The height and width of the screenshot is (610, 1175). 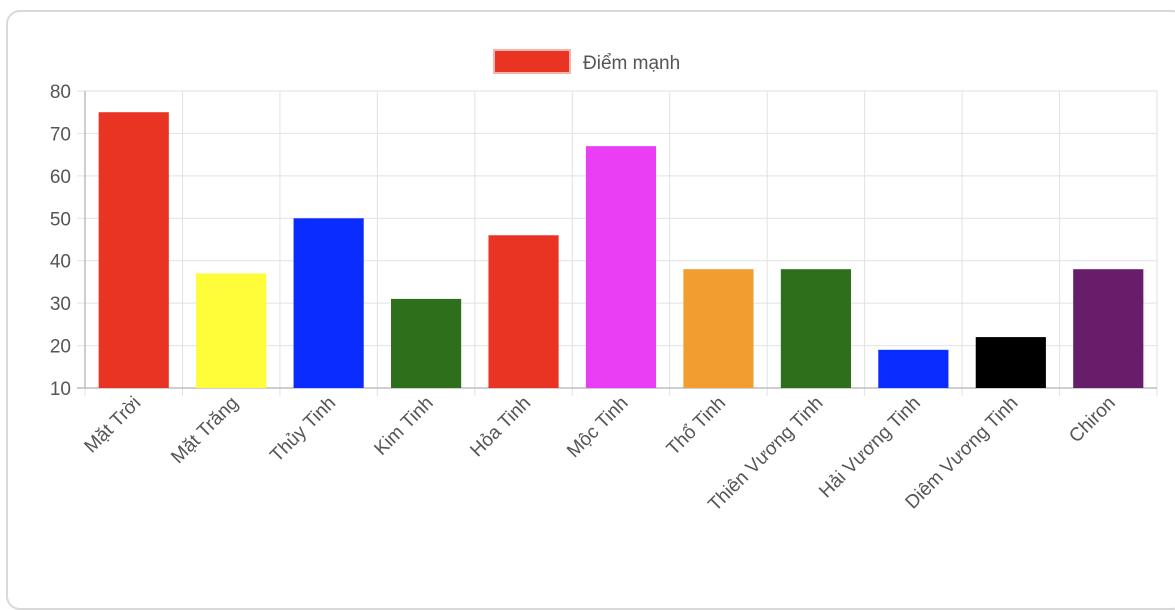 What do you see at coordinates (870, 448) in the screenshot?
I see `x-tick-label: Hải Vương Tinh` at bounding box center [870, 448].